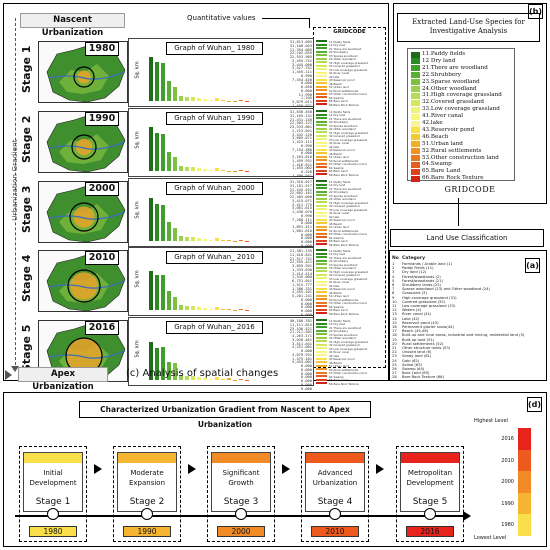 Image resolution: width=550 pixels, height=550 pixels. I want to click on legend-row: 33 Low coverage grassland, so click(350, 279).